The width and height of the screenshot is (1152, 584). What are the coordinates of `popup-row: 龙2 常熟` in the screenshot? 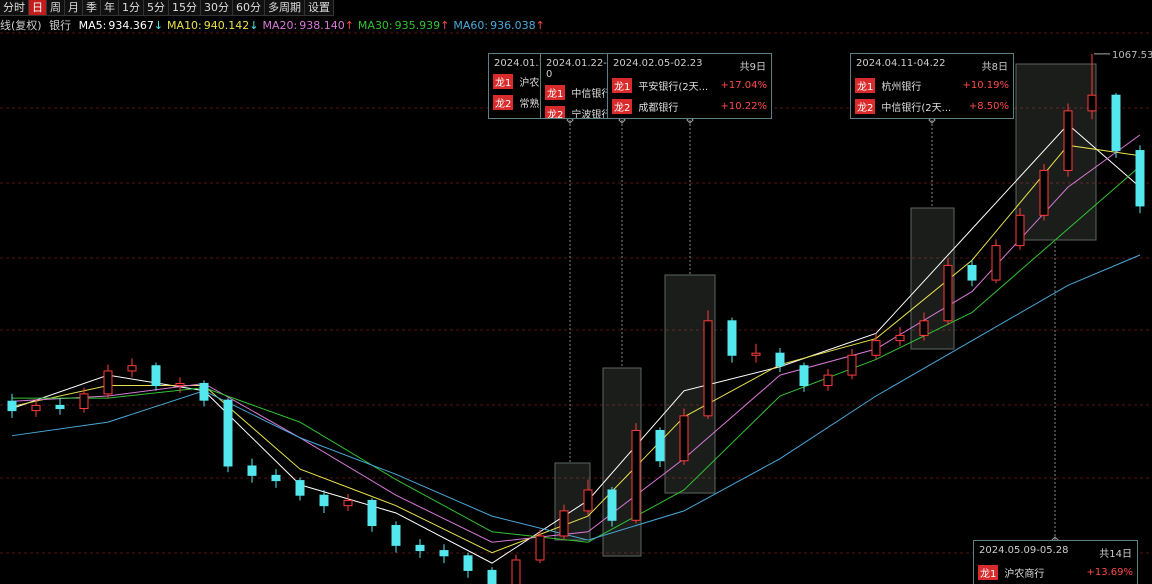 It's located at (550, 102).